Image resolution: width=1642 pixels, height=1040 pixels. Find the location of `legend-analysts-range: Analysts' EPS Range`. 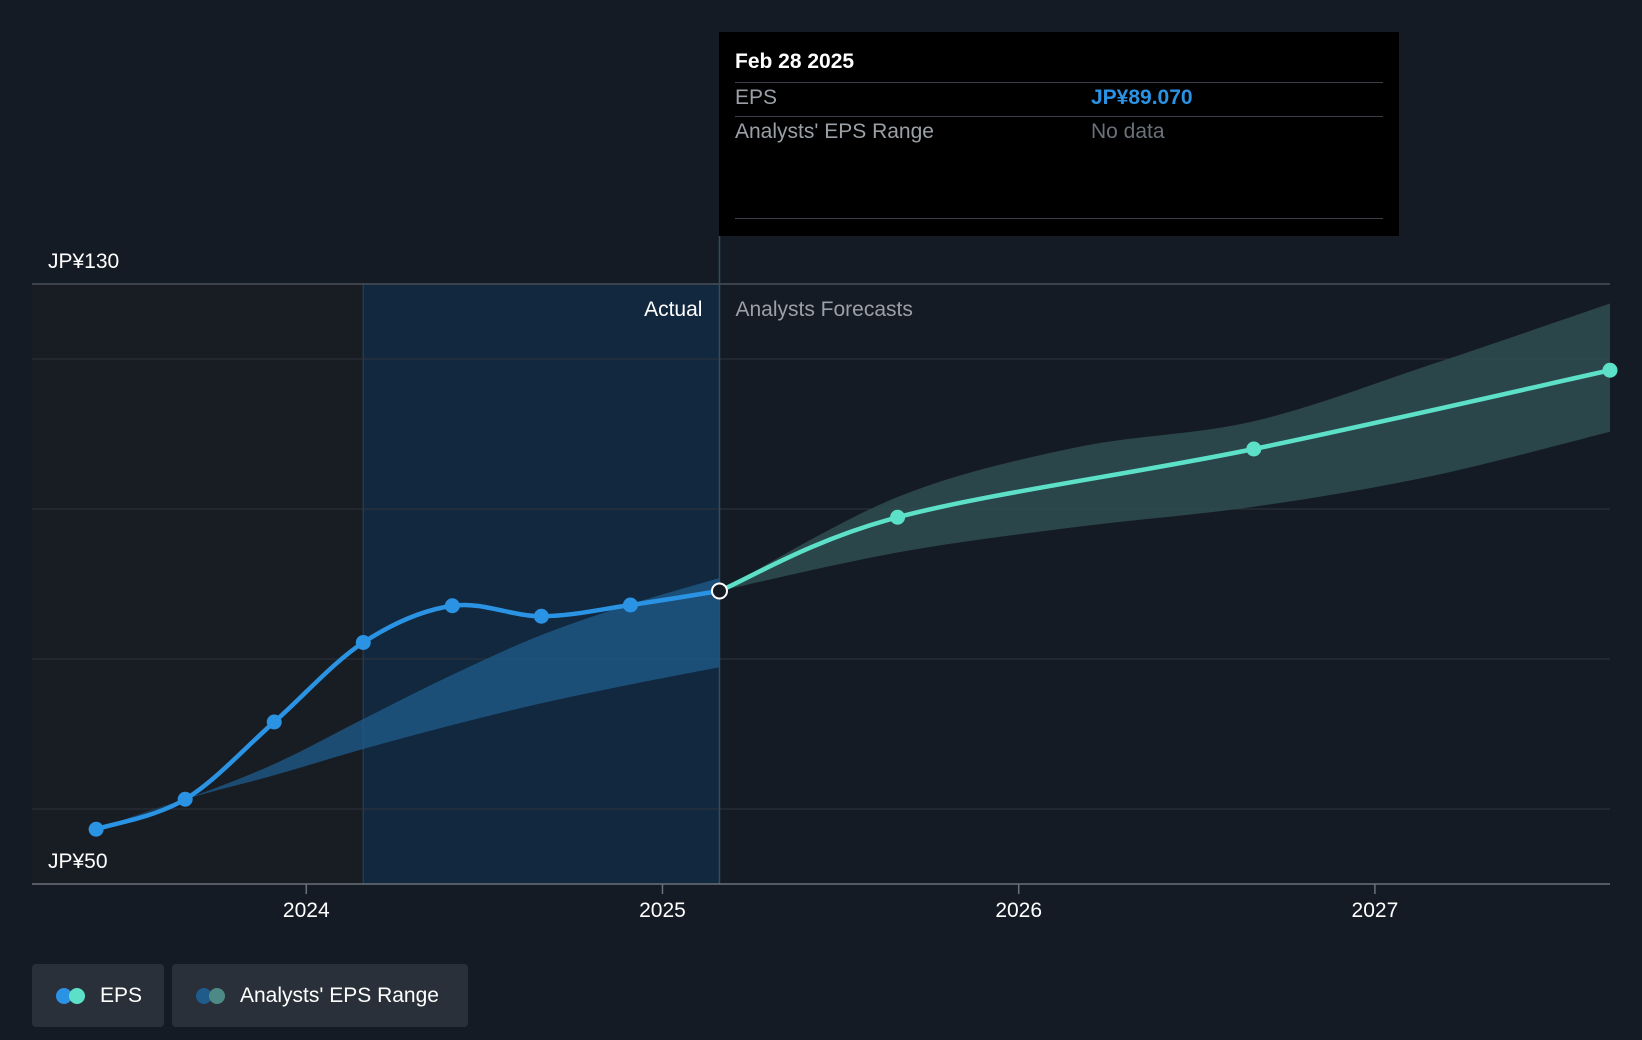

legend-analysts-range: Analysts' EPS Range is located at coordinates (320, 995).